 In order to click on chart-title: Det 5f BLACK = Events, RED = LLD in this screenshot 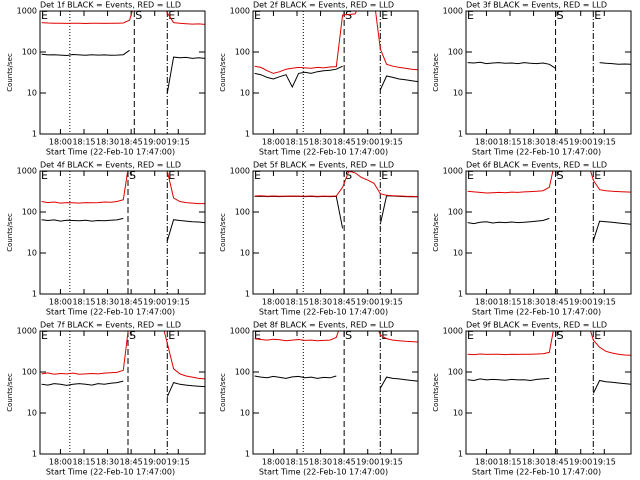, I will do `click(323, 165)`.